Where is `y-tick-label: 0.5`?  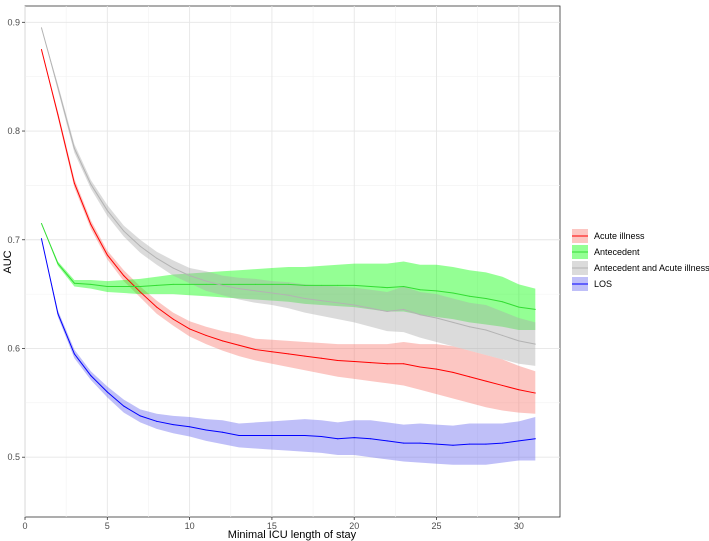 y-tick-label: 0.5 is located at coordinates (13, 457).